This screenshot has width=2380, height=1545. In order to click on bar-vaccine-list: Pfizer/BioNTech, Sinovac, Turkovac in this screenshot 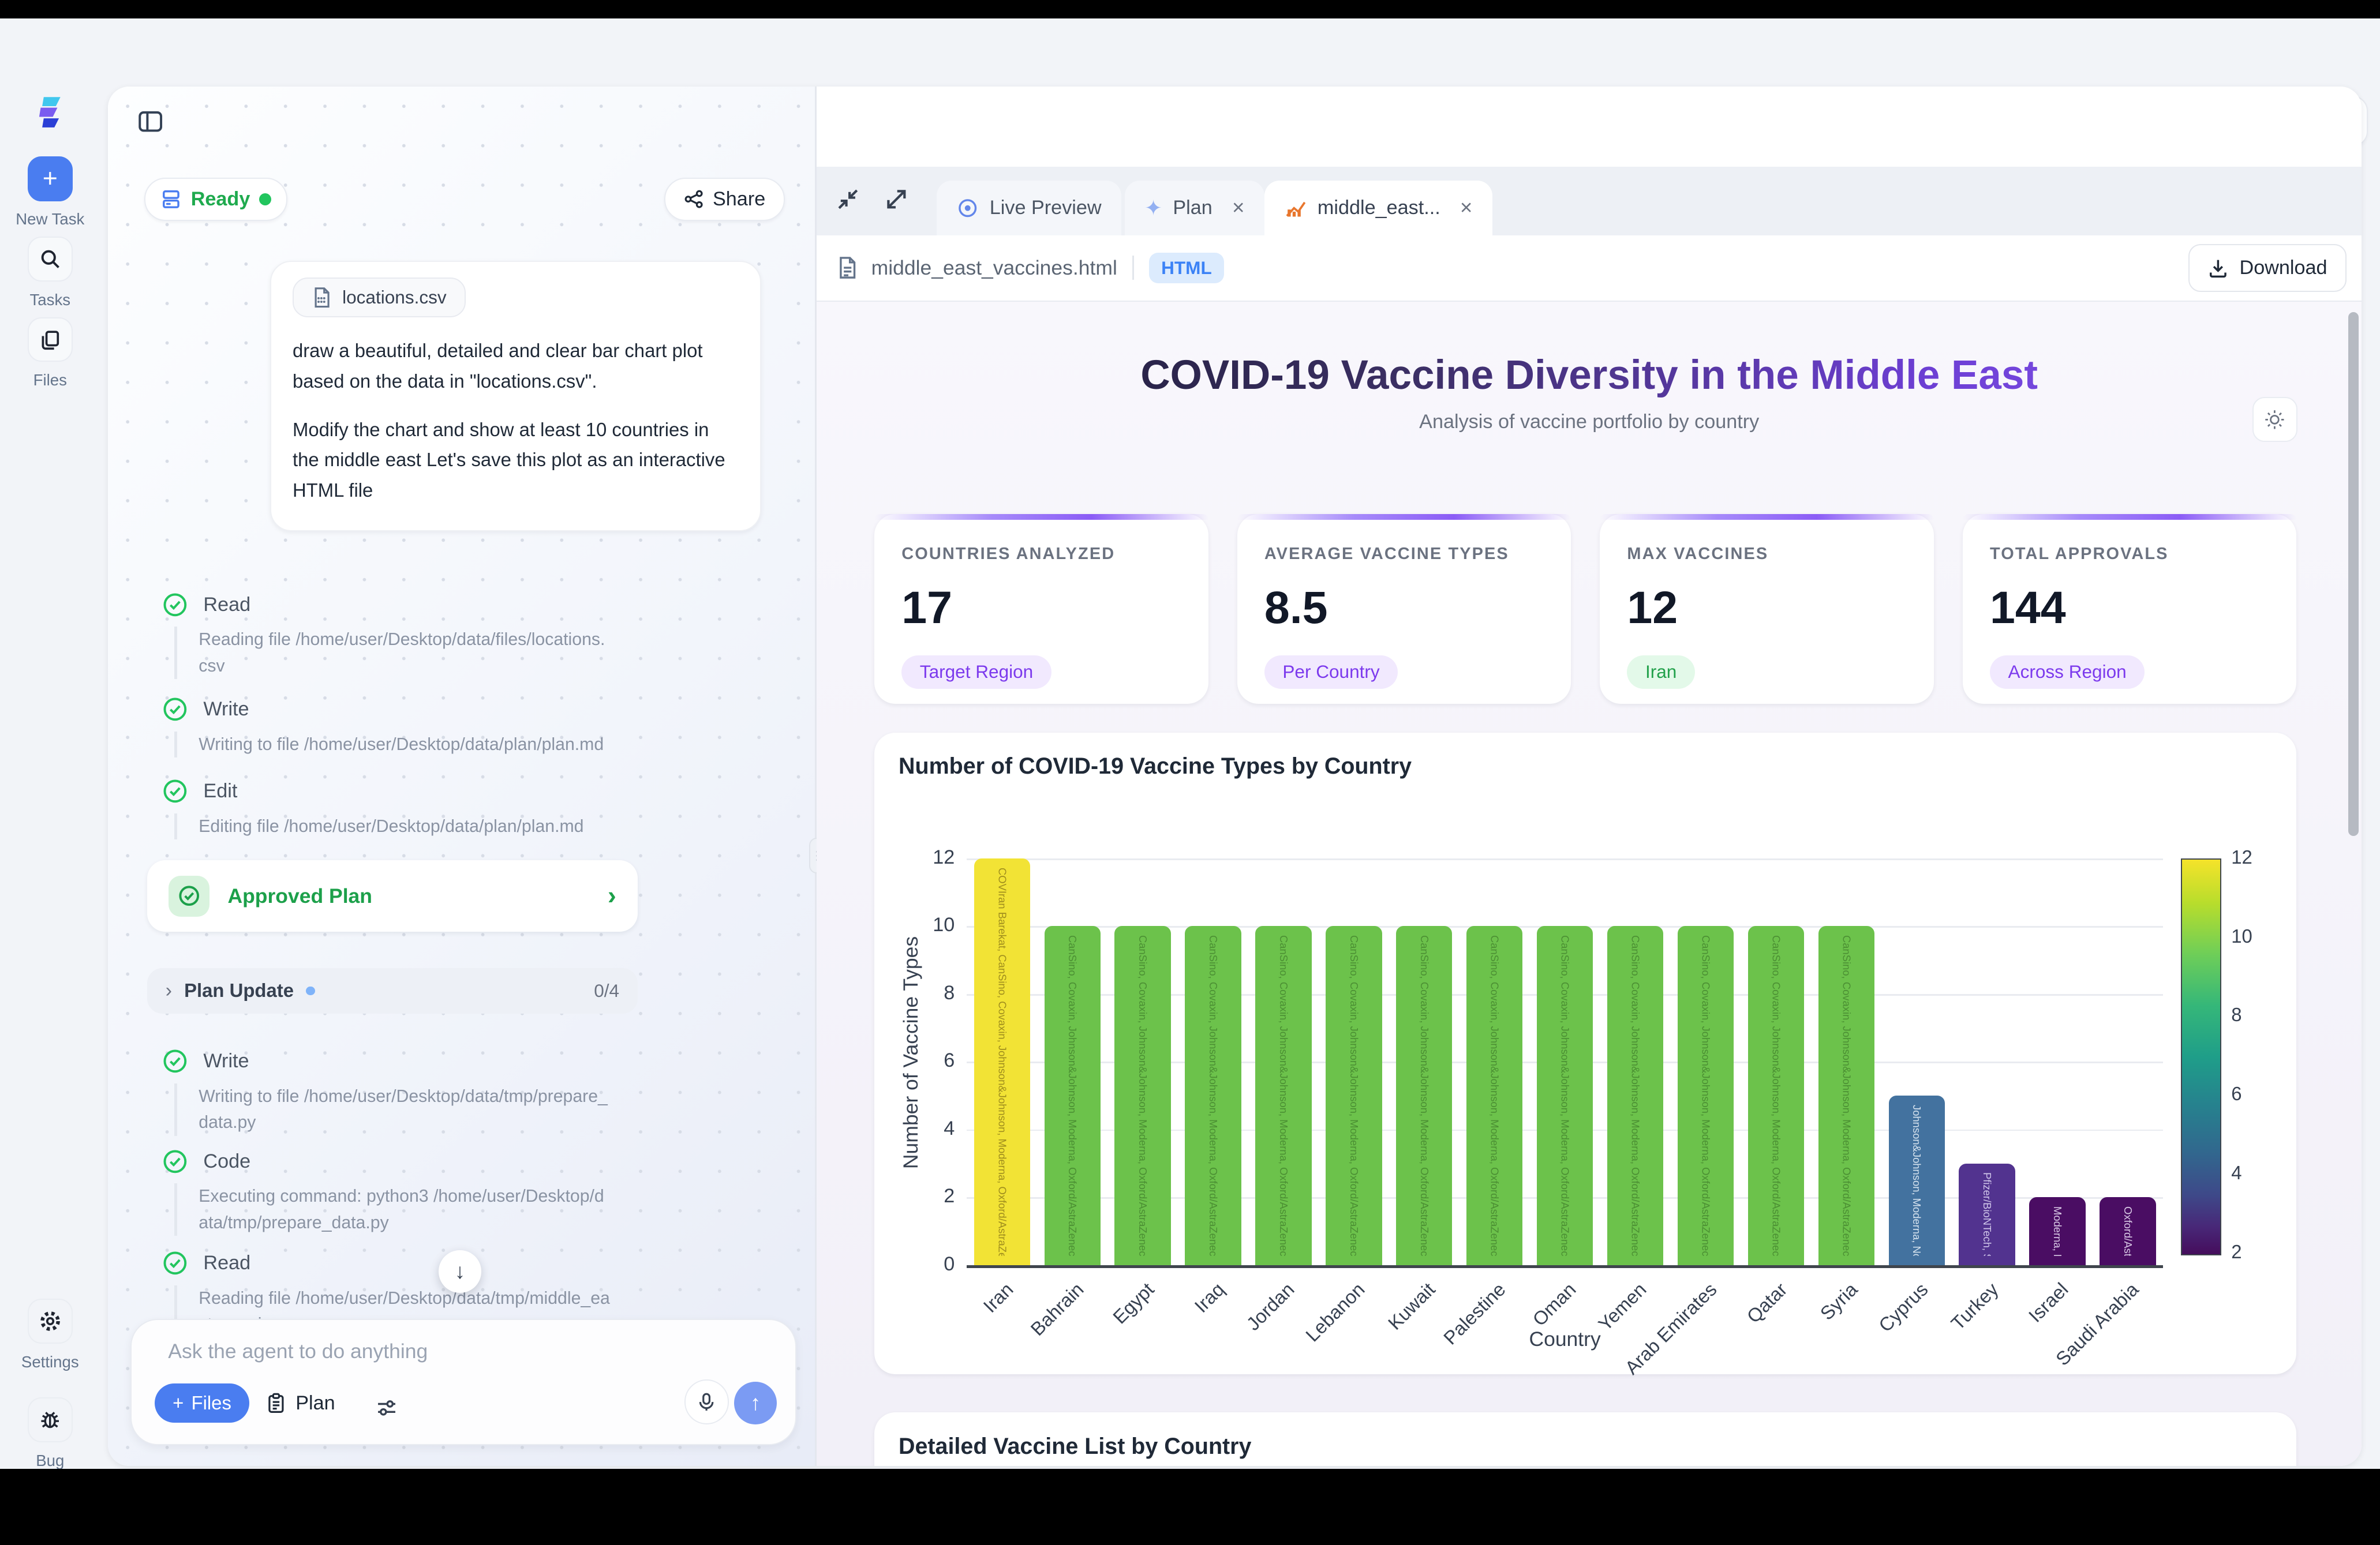, I will do `click(1987, 1214)`.